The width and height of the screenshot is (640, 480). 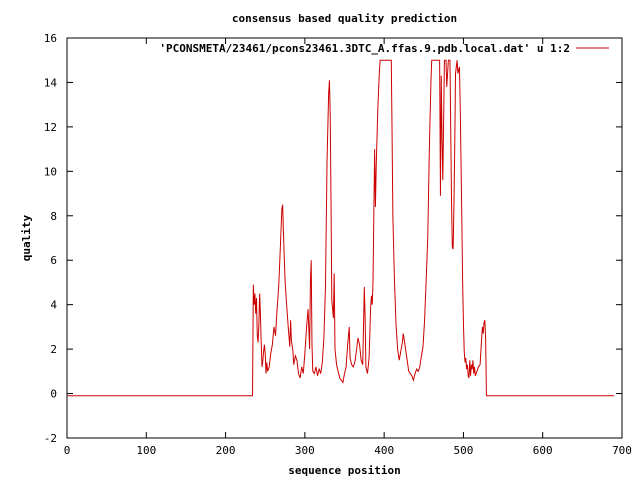 What do you see at coordinates (384, 450) in the screenshot?
I see `x-tick-label: 400` at bounding box center [384, 450].